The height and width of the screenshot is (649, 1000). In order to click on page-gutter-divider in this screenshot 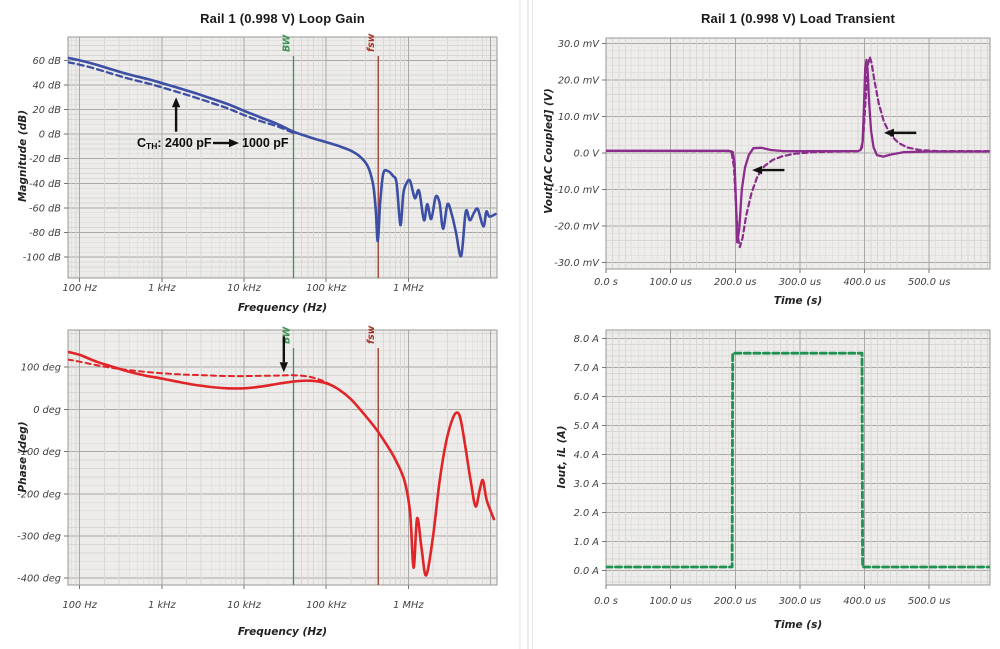, I will do `click(526, 324)`.